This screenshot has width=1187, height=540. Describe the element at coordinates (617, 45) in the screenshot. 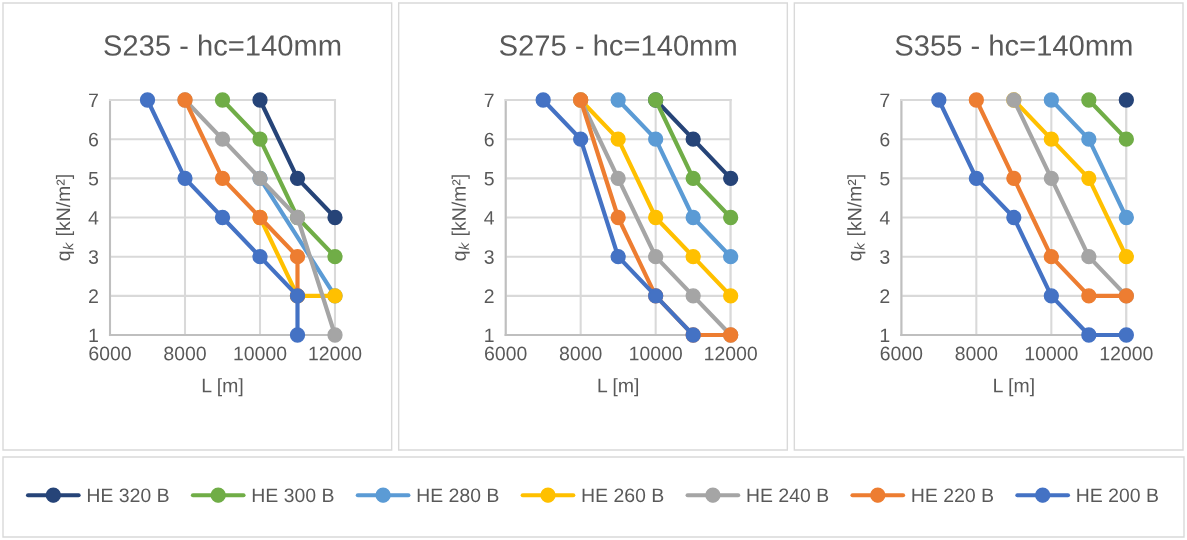

I see `chart-title: S275 - hc=140mm` at that location.